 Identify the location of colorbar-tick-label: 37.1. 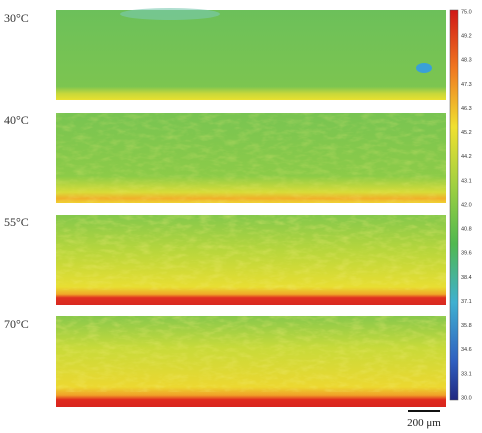
(466, 302).